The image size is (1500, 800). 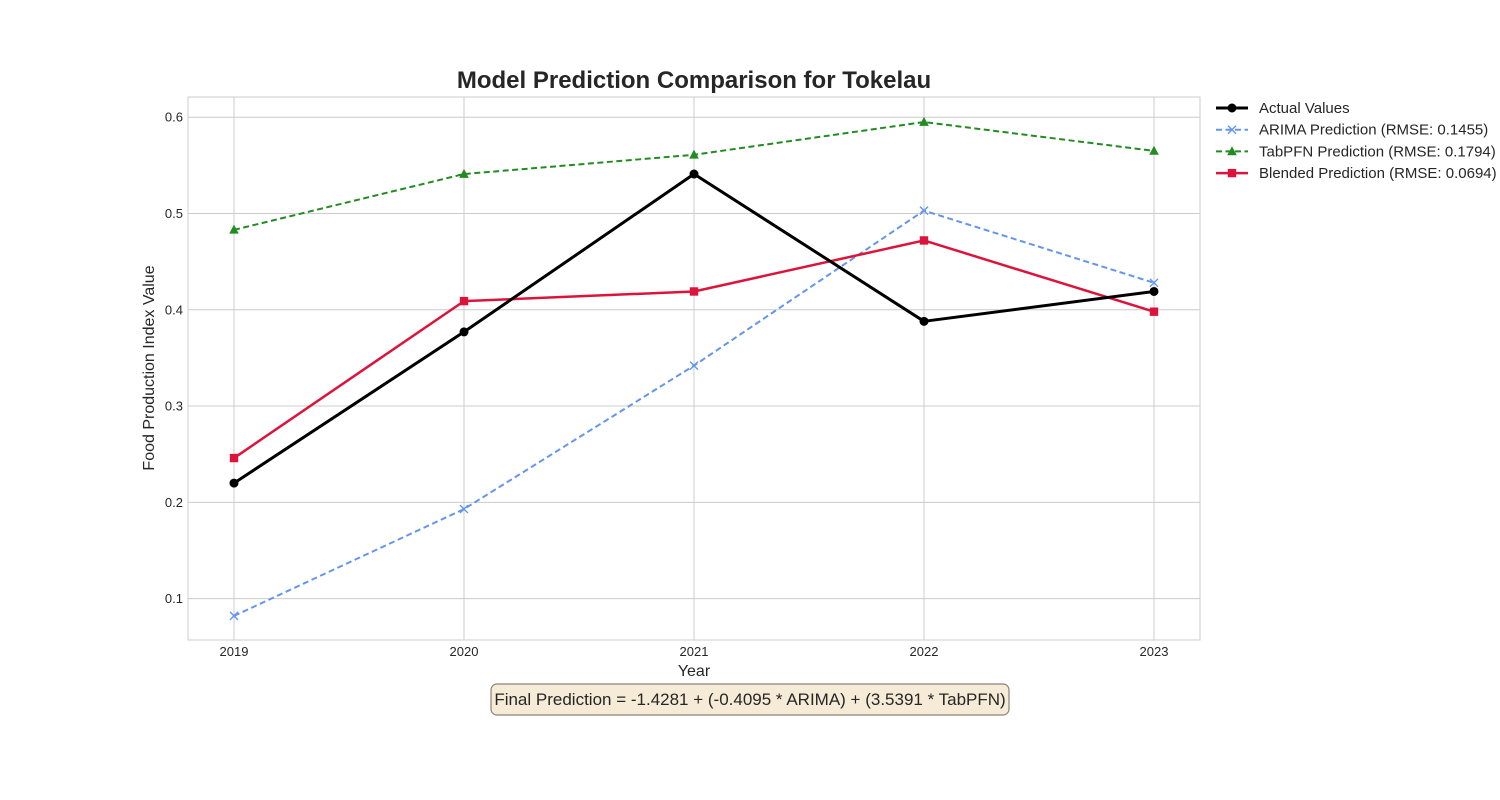 What do you see at coordinates (1377, 151) in the screenshot?
I see `legend-label: TabPFN Prediction (RMSE: 0.1794)` at bounding box center [1377, 151].